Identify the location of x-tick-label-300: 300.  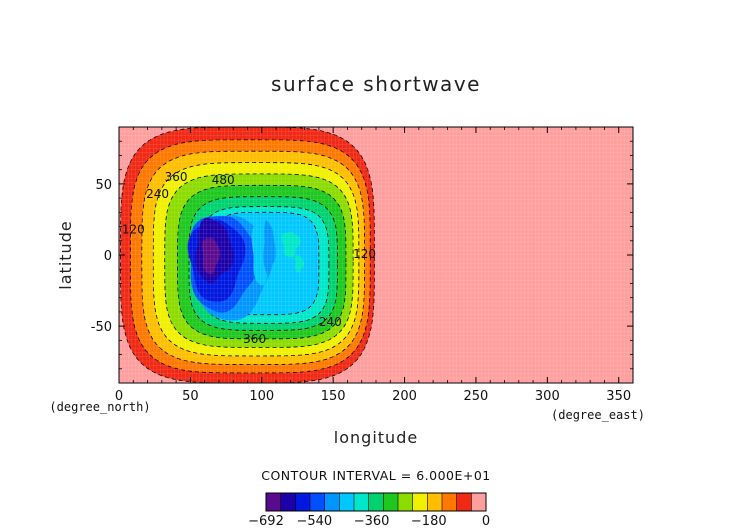
(547, 396).